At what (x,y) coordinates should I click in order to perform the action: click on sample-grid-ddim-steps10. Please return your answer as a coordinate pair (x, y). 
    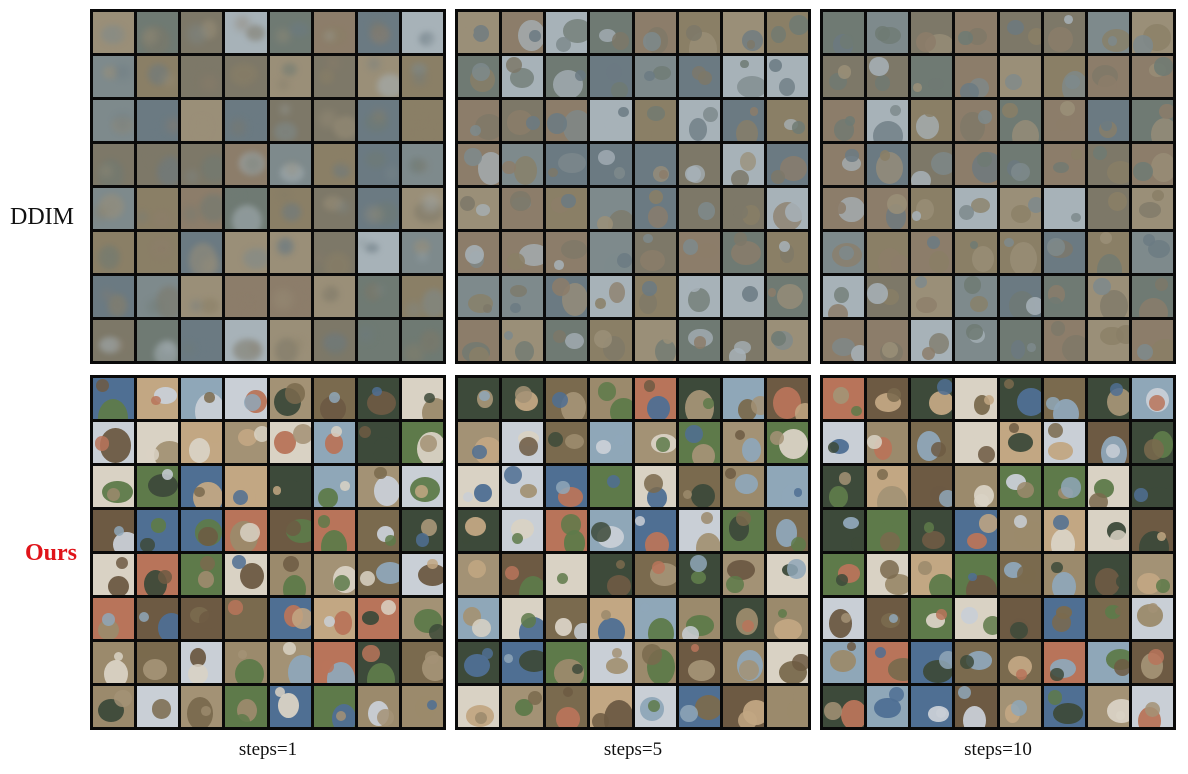
    Looking at the image, I should click on (998, 186).